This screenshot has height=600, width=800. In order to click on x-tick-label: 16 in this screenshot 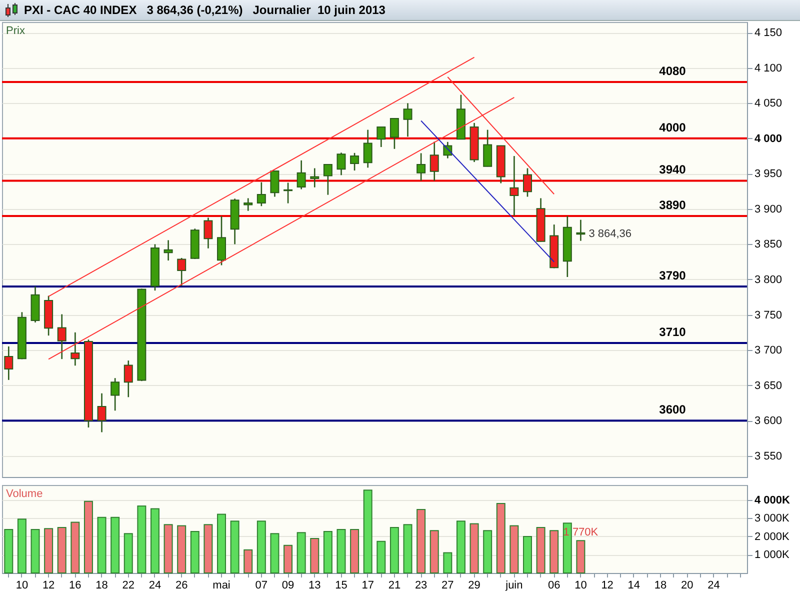, I will do `click(75, 586)`.